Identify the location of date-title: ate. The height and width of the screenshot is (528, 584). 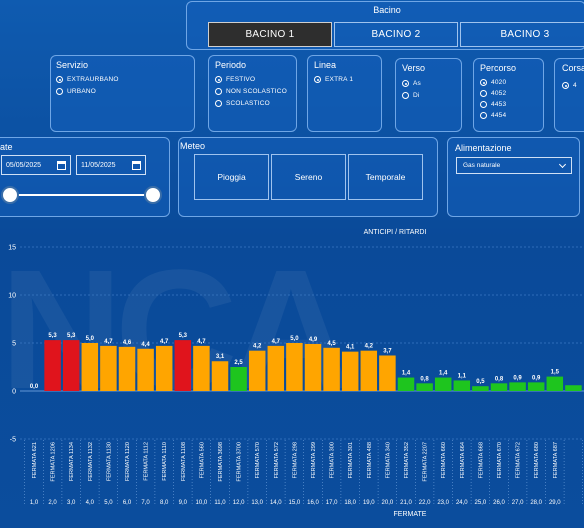
(6, 147).